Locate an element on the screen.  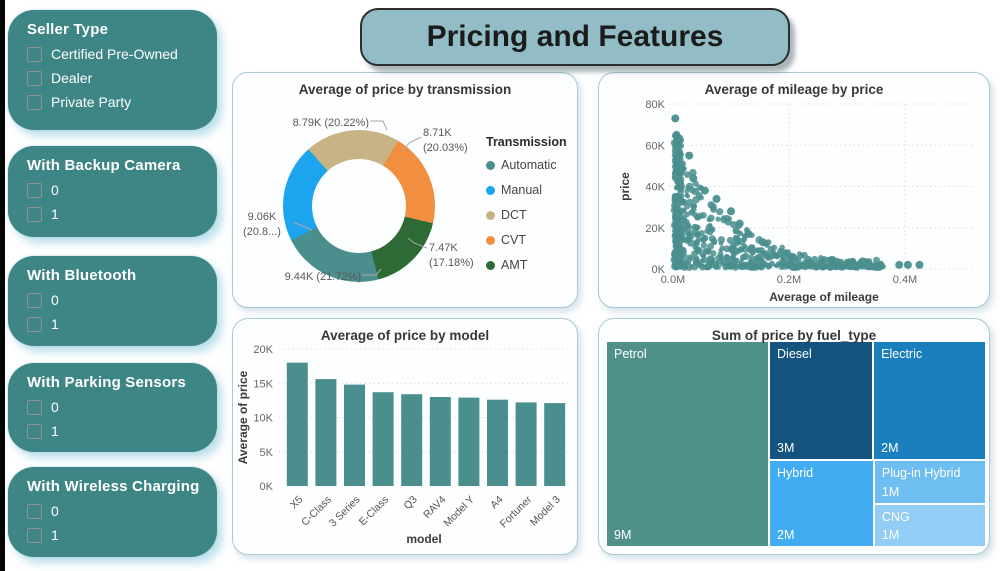
svg-text: Model Y is located at coordinates (459, 512).